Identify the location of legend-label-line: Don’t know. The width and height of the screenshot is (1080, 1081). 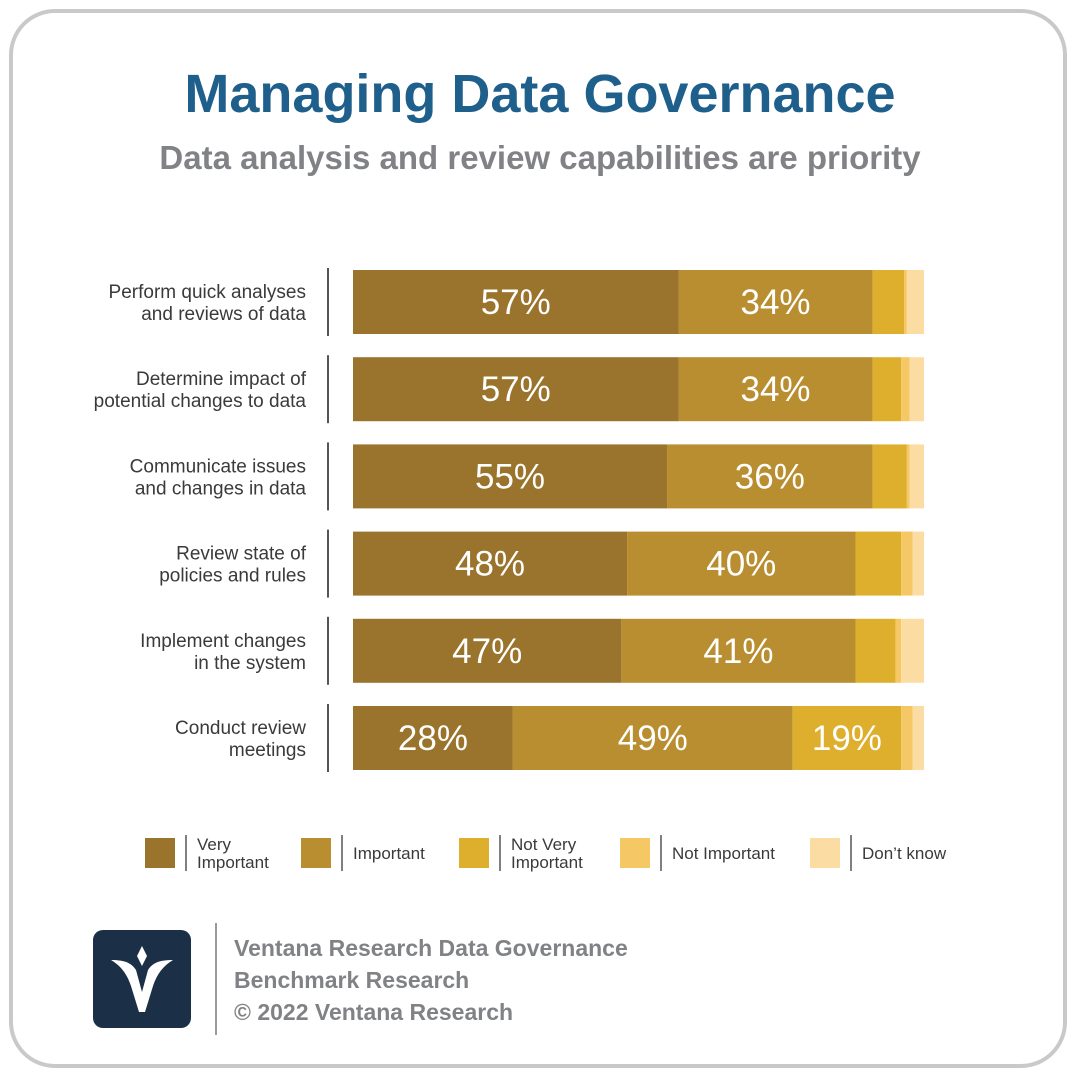
(904, 853).